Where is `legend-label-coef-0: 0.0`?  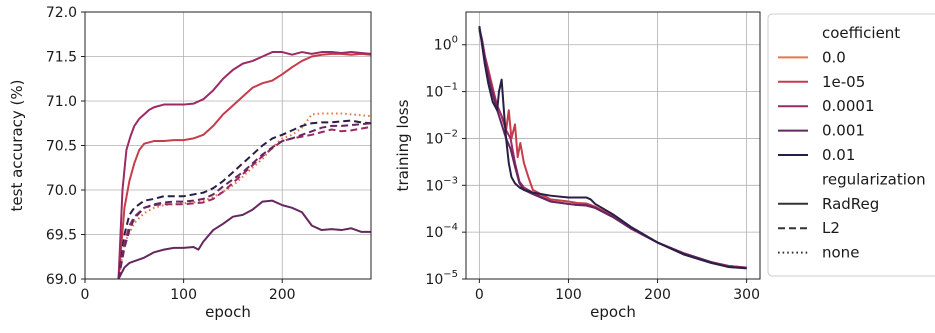 legend-label-coef-0: 0.0 is located at coordinates (834, 57).